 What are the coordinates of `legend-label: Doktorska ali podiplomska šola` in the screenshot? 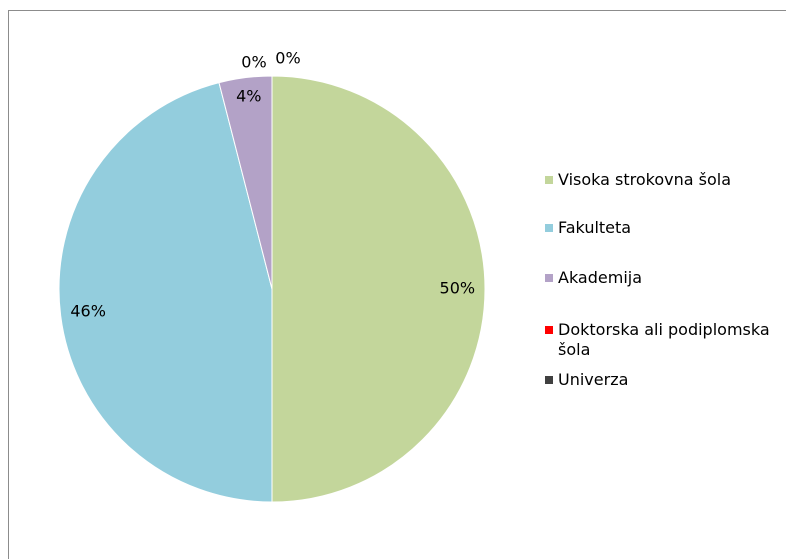 It's located at (664, 339).